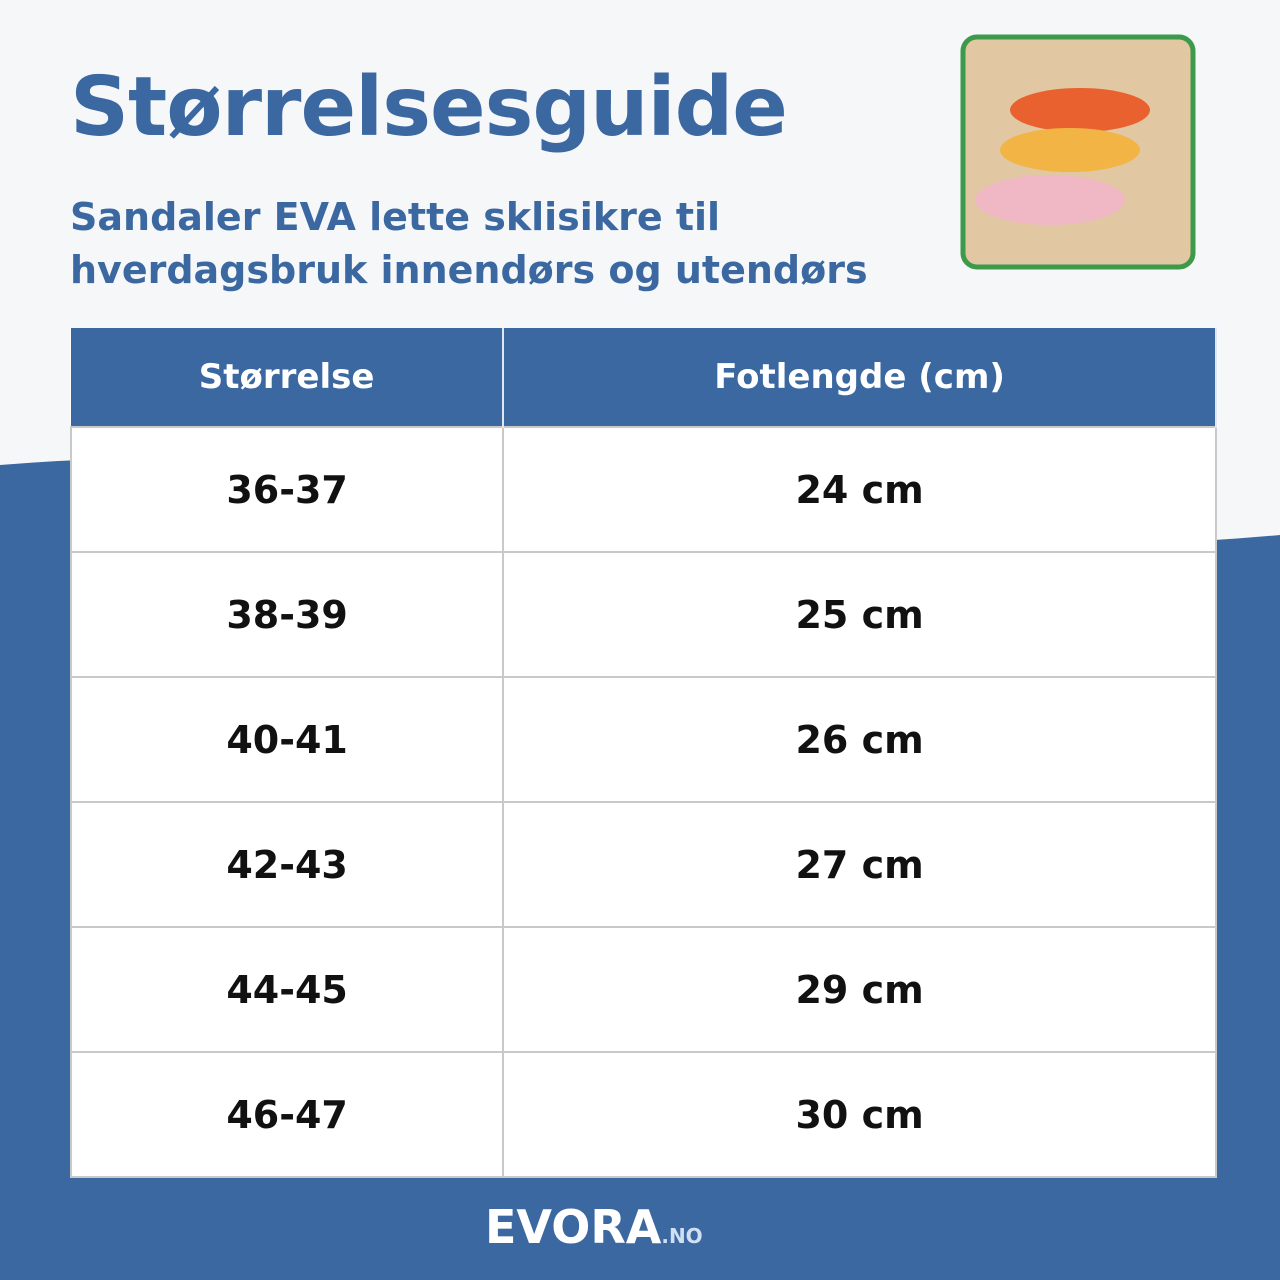 The image size is (1280, 1280). I want to click on row: 36-37 24 cm, so click(643, 489).